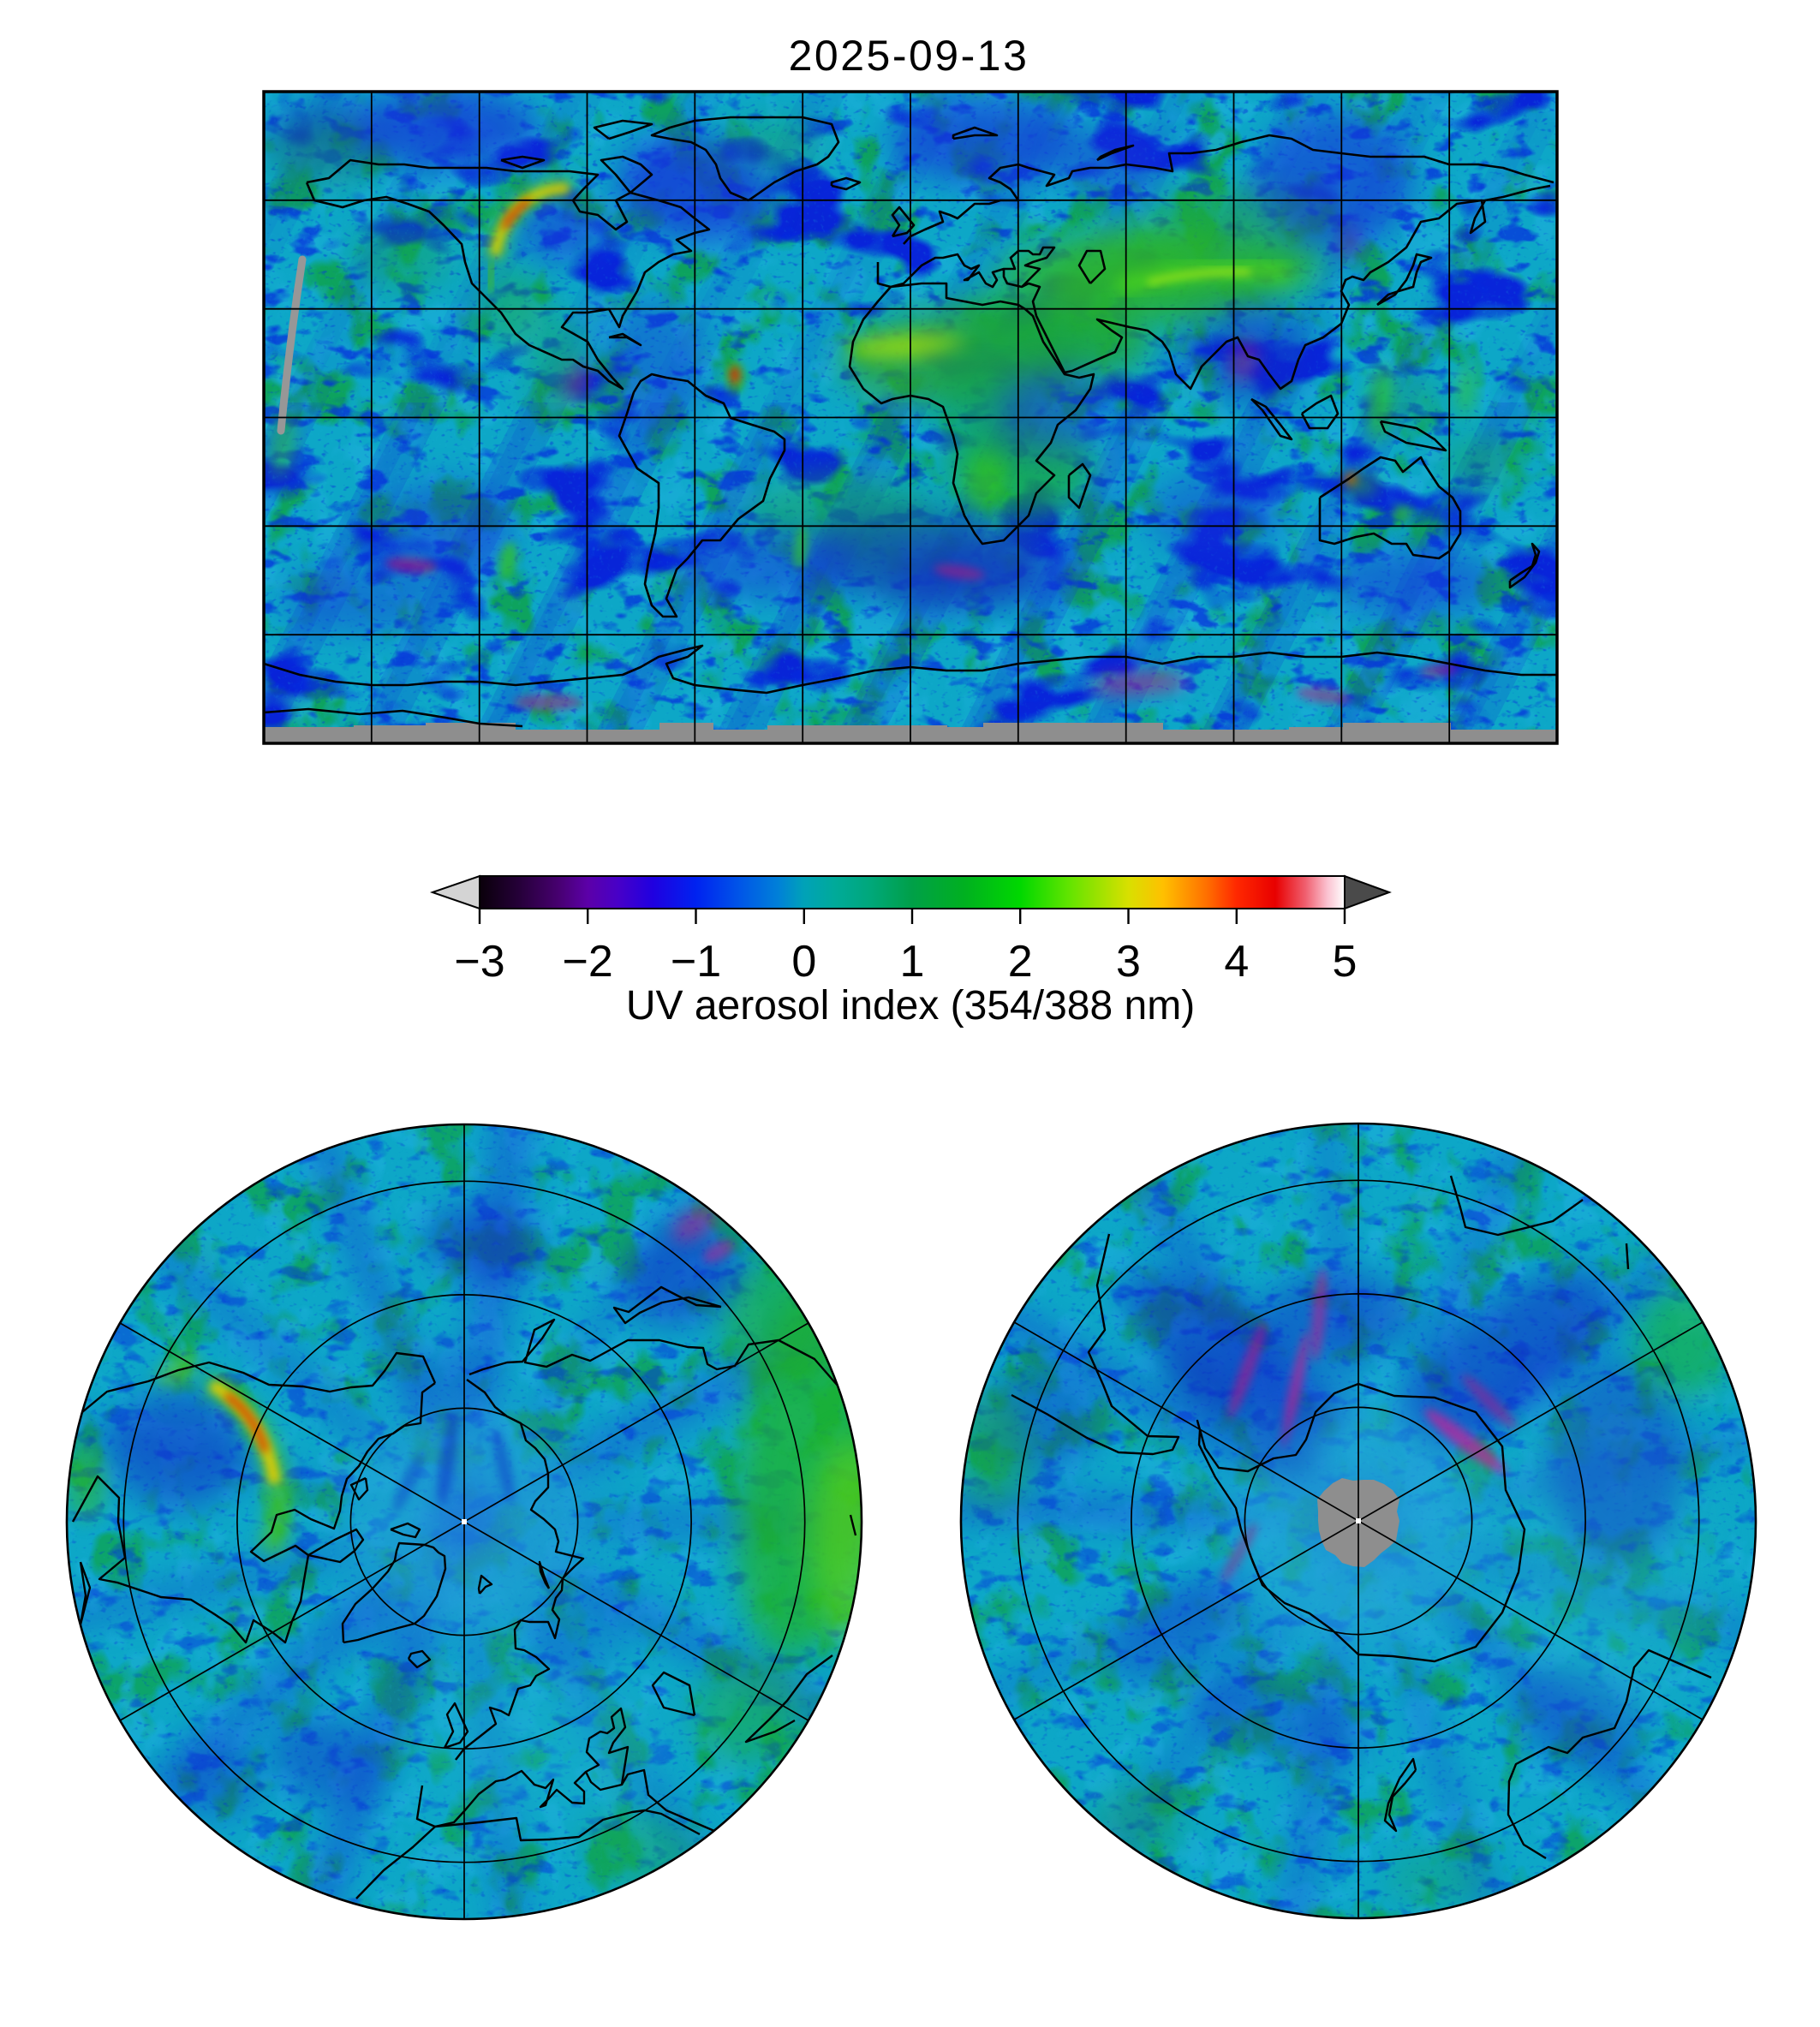 The height and width of the screenshot is (2027, 1820). What do you see at coordinates (909, 56) in the screenshot?
I see `svg-text: 2025-09-13` at bounding box center [909, 56].